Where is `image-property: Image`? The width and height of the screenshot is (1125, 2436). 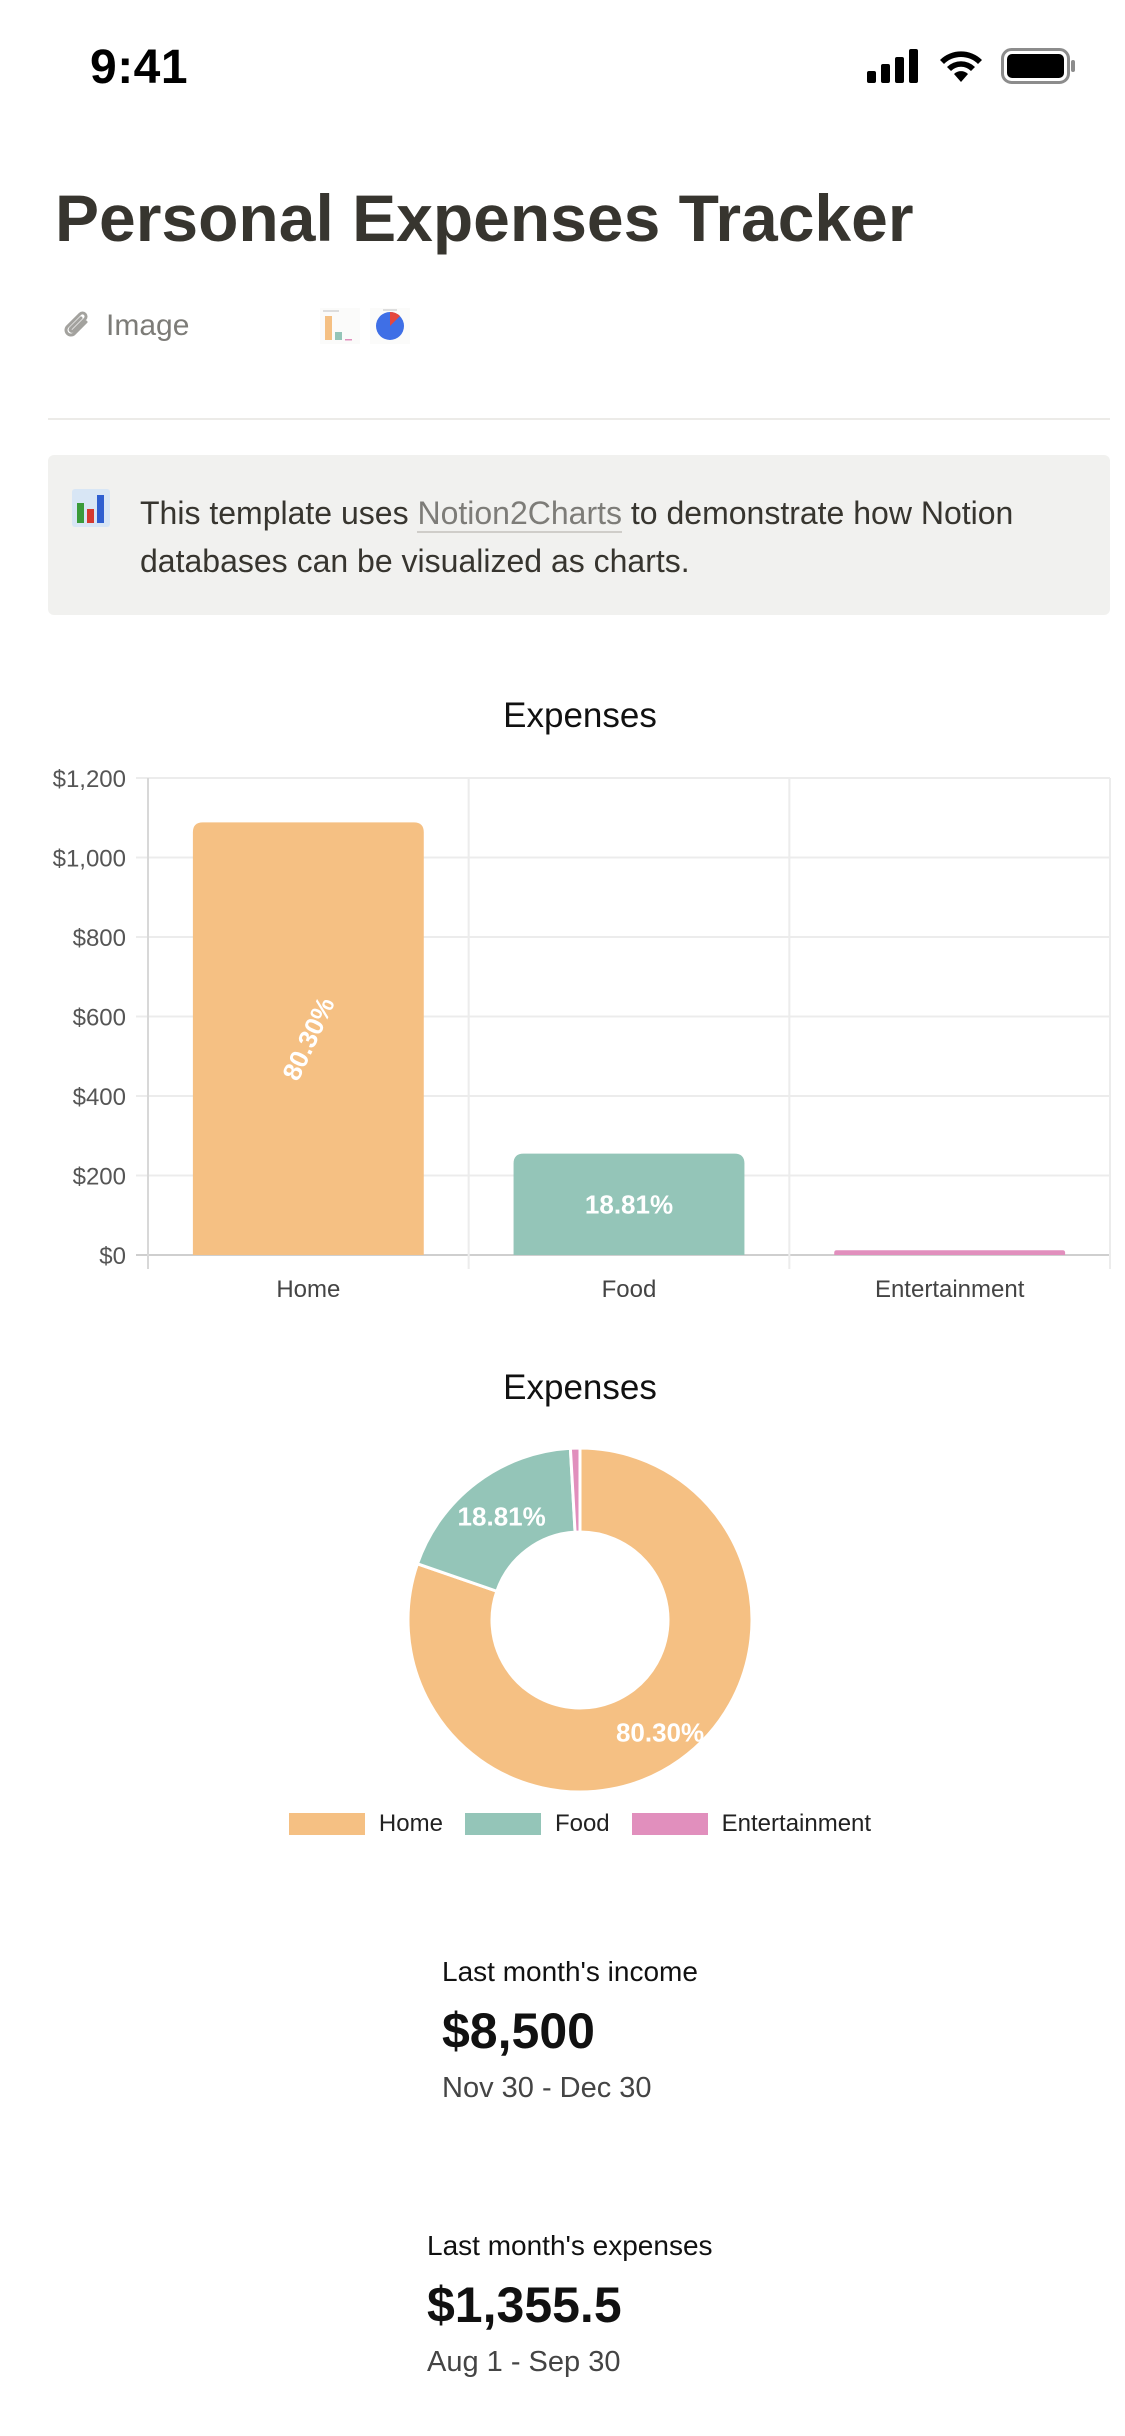
image-property: Image is located at coordinates (124, 326).